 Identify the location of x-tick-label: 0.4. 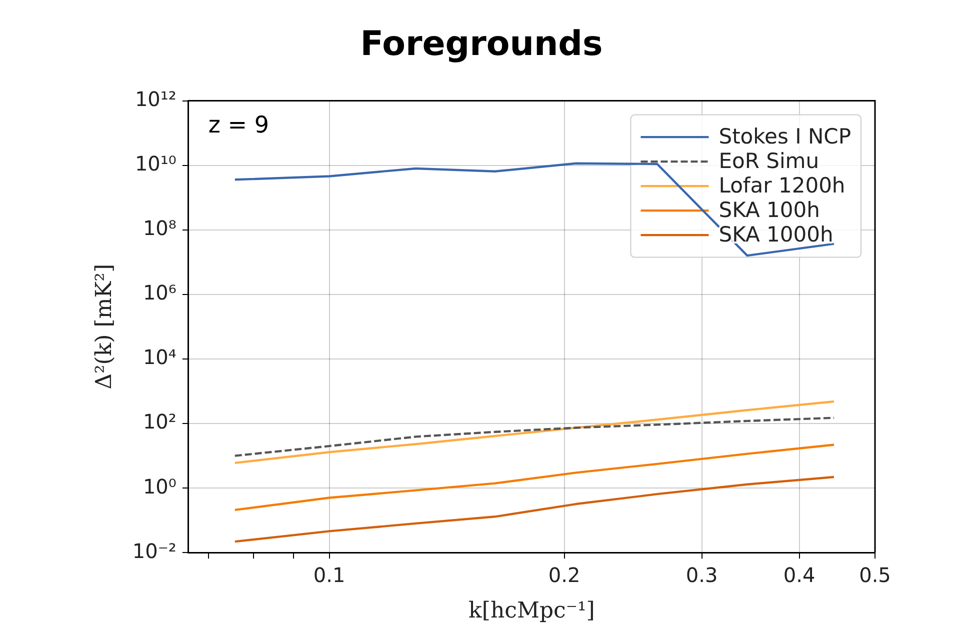
(799, 574).